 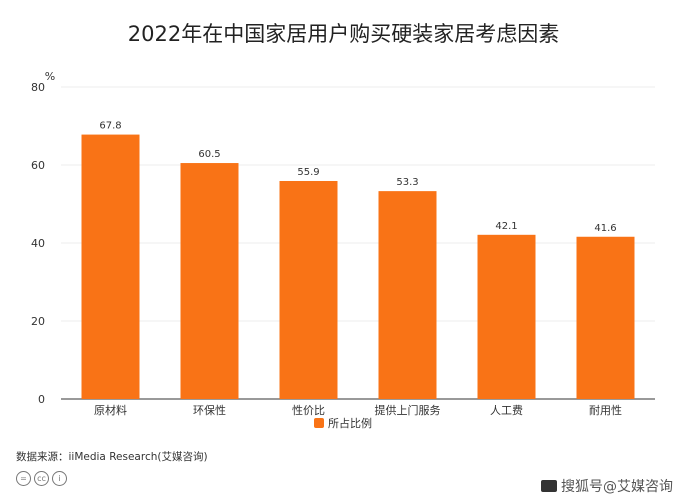 What do you see at coordinates (23, 478) in the screenshot?
I see `cc-equal-icon: =` at bounding box center [23, 478].